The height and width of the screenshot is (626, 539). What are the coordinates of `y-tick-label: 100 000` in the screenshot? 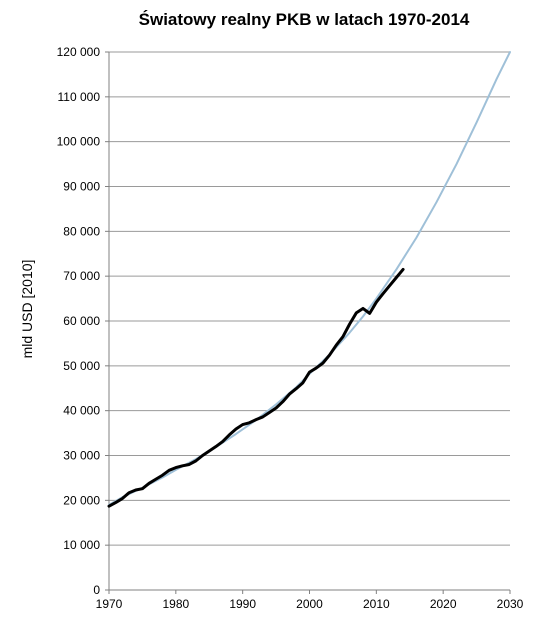 It's located at (79, 142).